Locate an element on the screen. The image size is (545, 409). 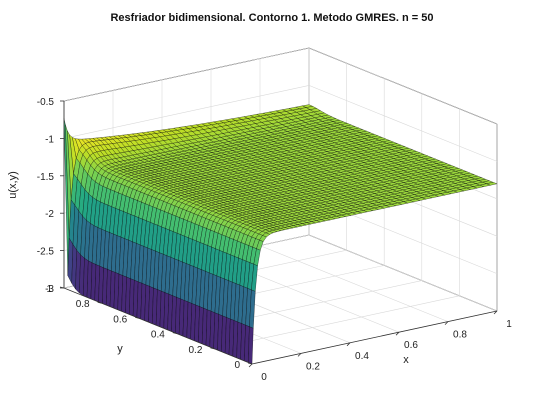
y-tick-label: 0.2 is located at coordinates (195, 350).